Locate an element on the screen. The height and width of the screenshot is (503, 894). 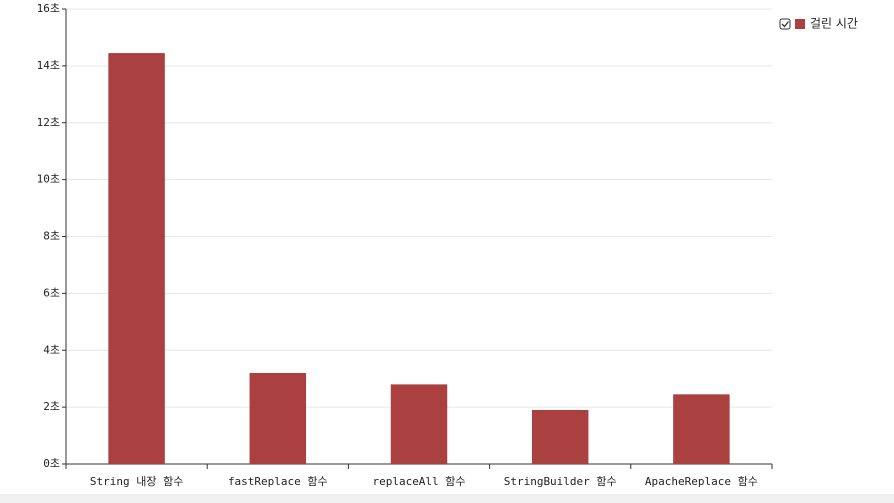
legend-checkbox is located at coordinates (785, 24).